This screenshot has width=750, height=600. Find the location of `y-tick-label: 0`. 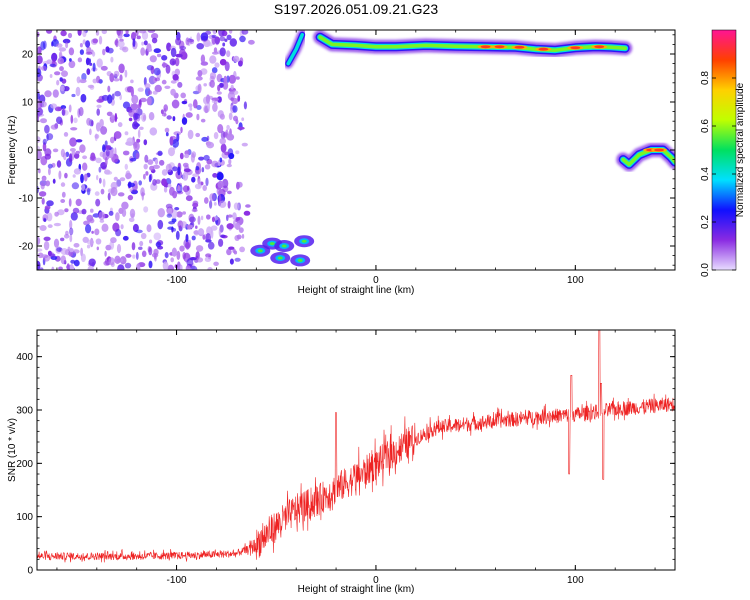

y-tick-label: 0 is located at coordinates (30, 571).